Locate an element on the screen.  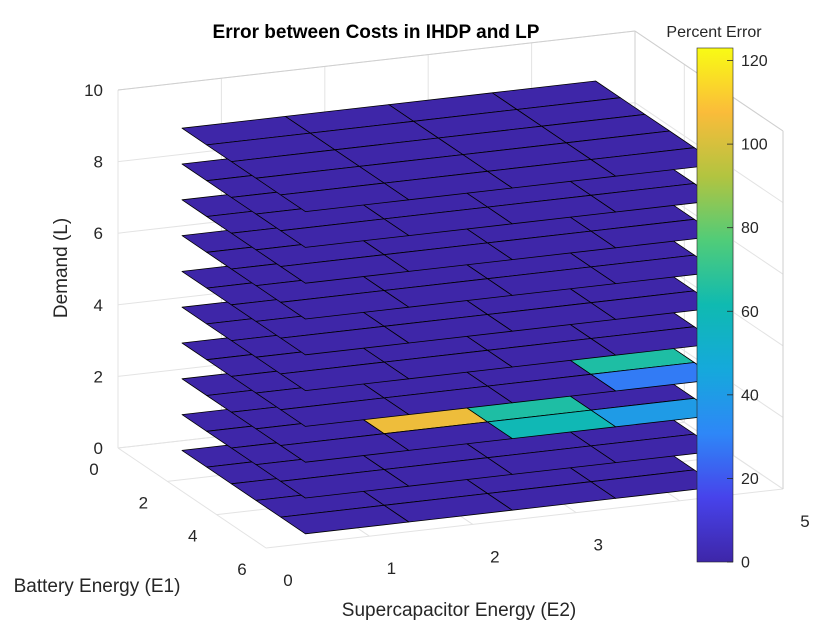
z-tick-label: 0 is located at coordinates (98, 448).